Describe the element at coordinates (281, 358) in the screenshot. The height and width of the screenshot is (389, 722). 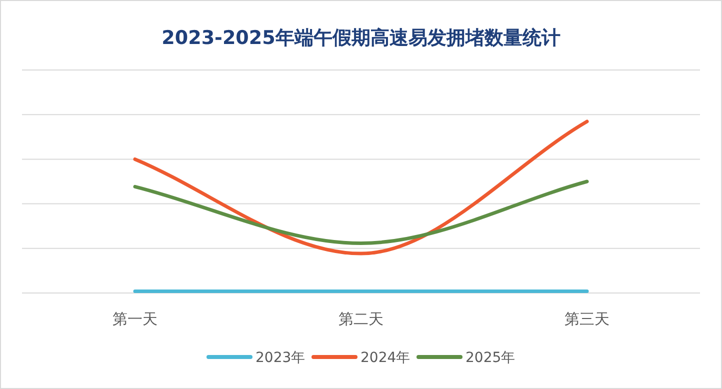
I see `legend-label: 2023年` at that location.